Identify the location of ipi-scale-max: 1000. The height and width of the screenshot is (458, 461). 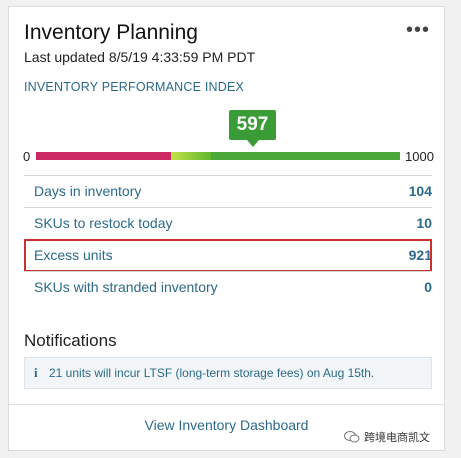
(419, 156).